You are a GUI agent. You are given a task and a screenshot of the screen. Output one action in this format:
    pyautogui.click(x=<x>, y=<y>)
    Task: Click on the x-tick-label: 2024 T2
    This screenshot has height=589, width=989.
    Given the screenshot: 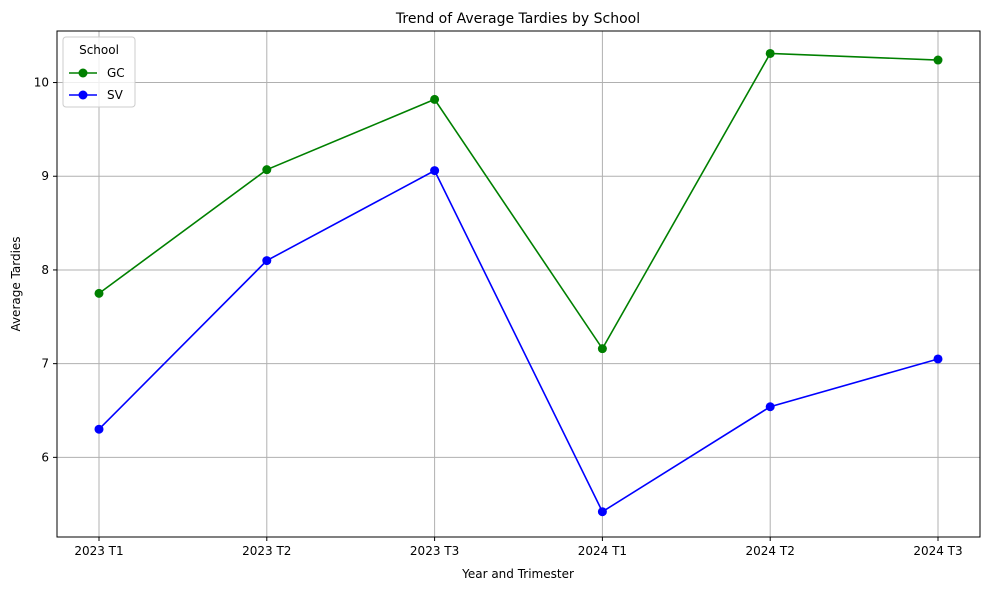 What is the action you would take?
    pyautogui.click(x=770, y=551)
    